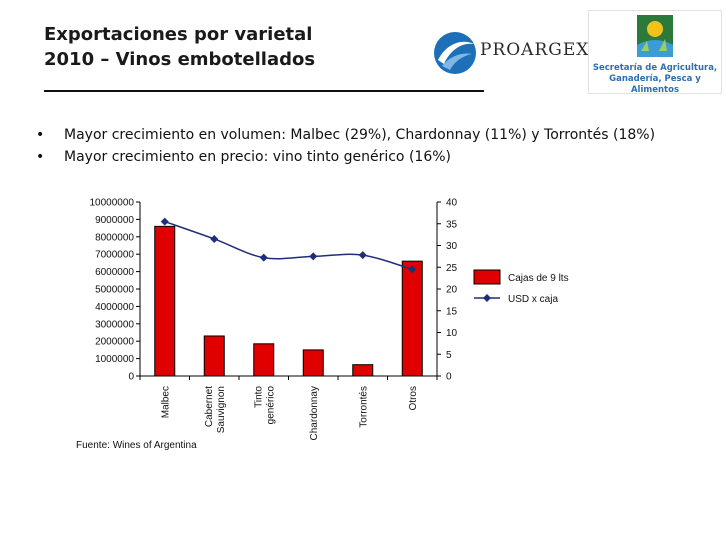 This screenshot has width=728, height=546. I want to click on category-label-4: Torrontés, so click(363, 407).